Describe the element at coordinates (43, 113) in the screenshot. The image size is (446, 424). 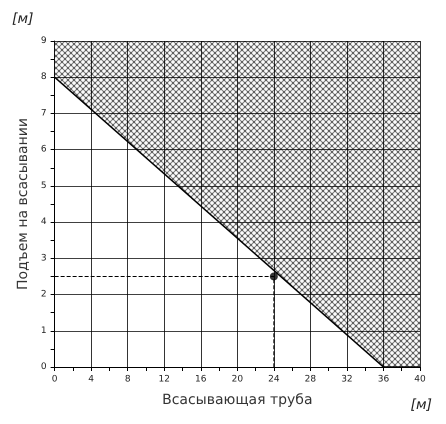
I see `y-tick-label: 7` at that location.